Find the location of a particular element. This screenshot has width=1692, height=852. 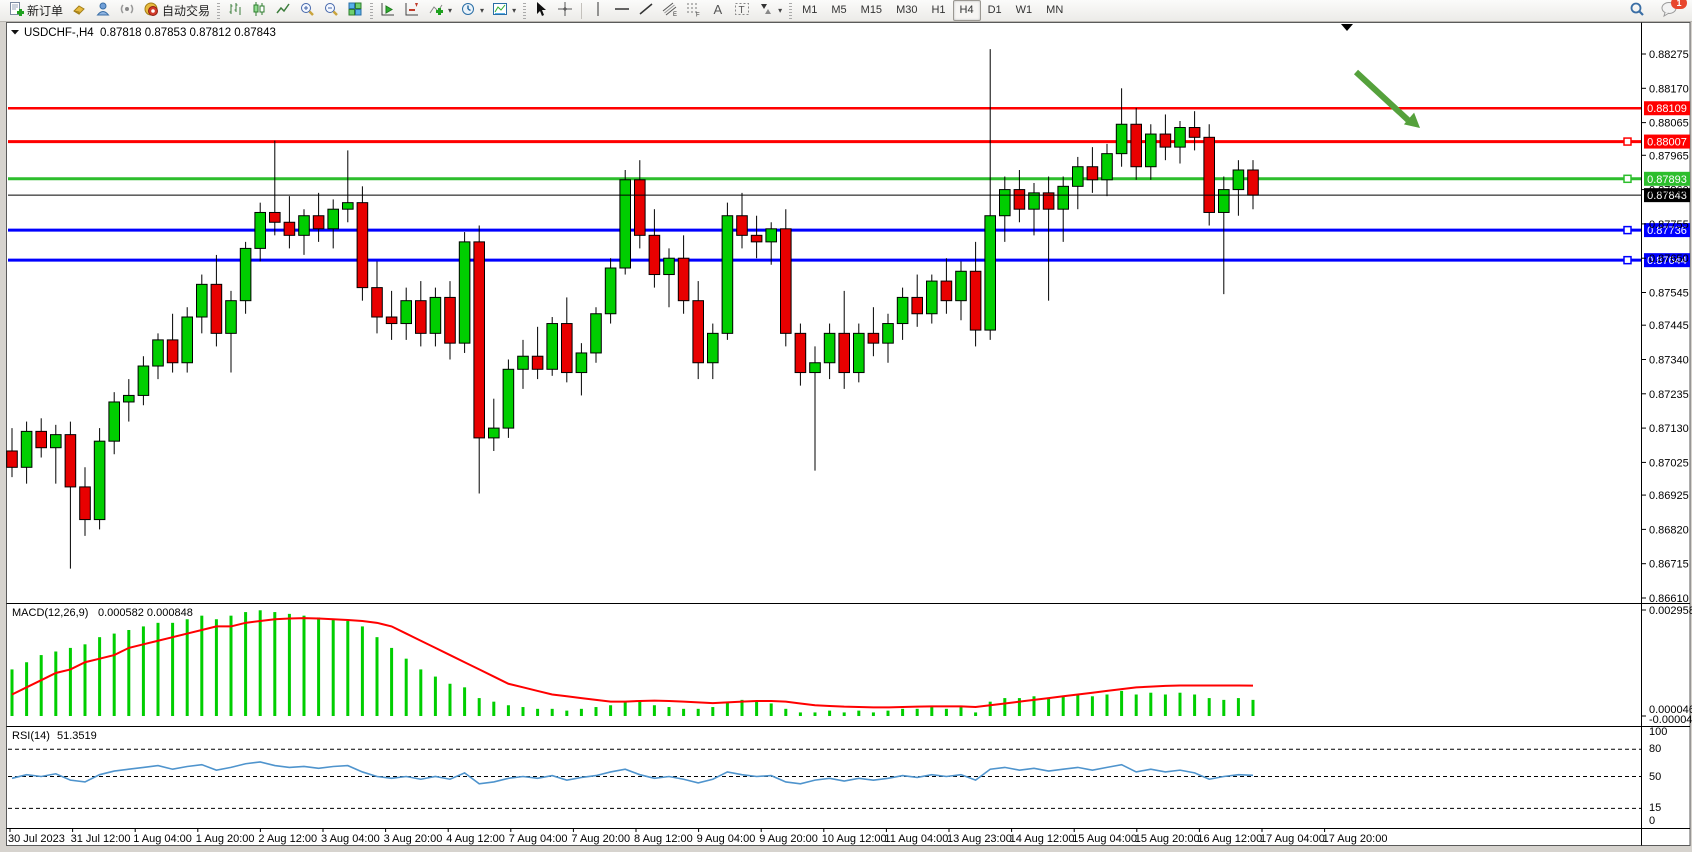

fibonacci-icon: F is located at coordinates (694, 10).